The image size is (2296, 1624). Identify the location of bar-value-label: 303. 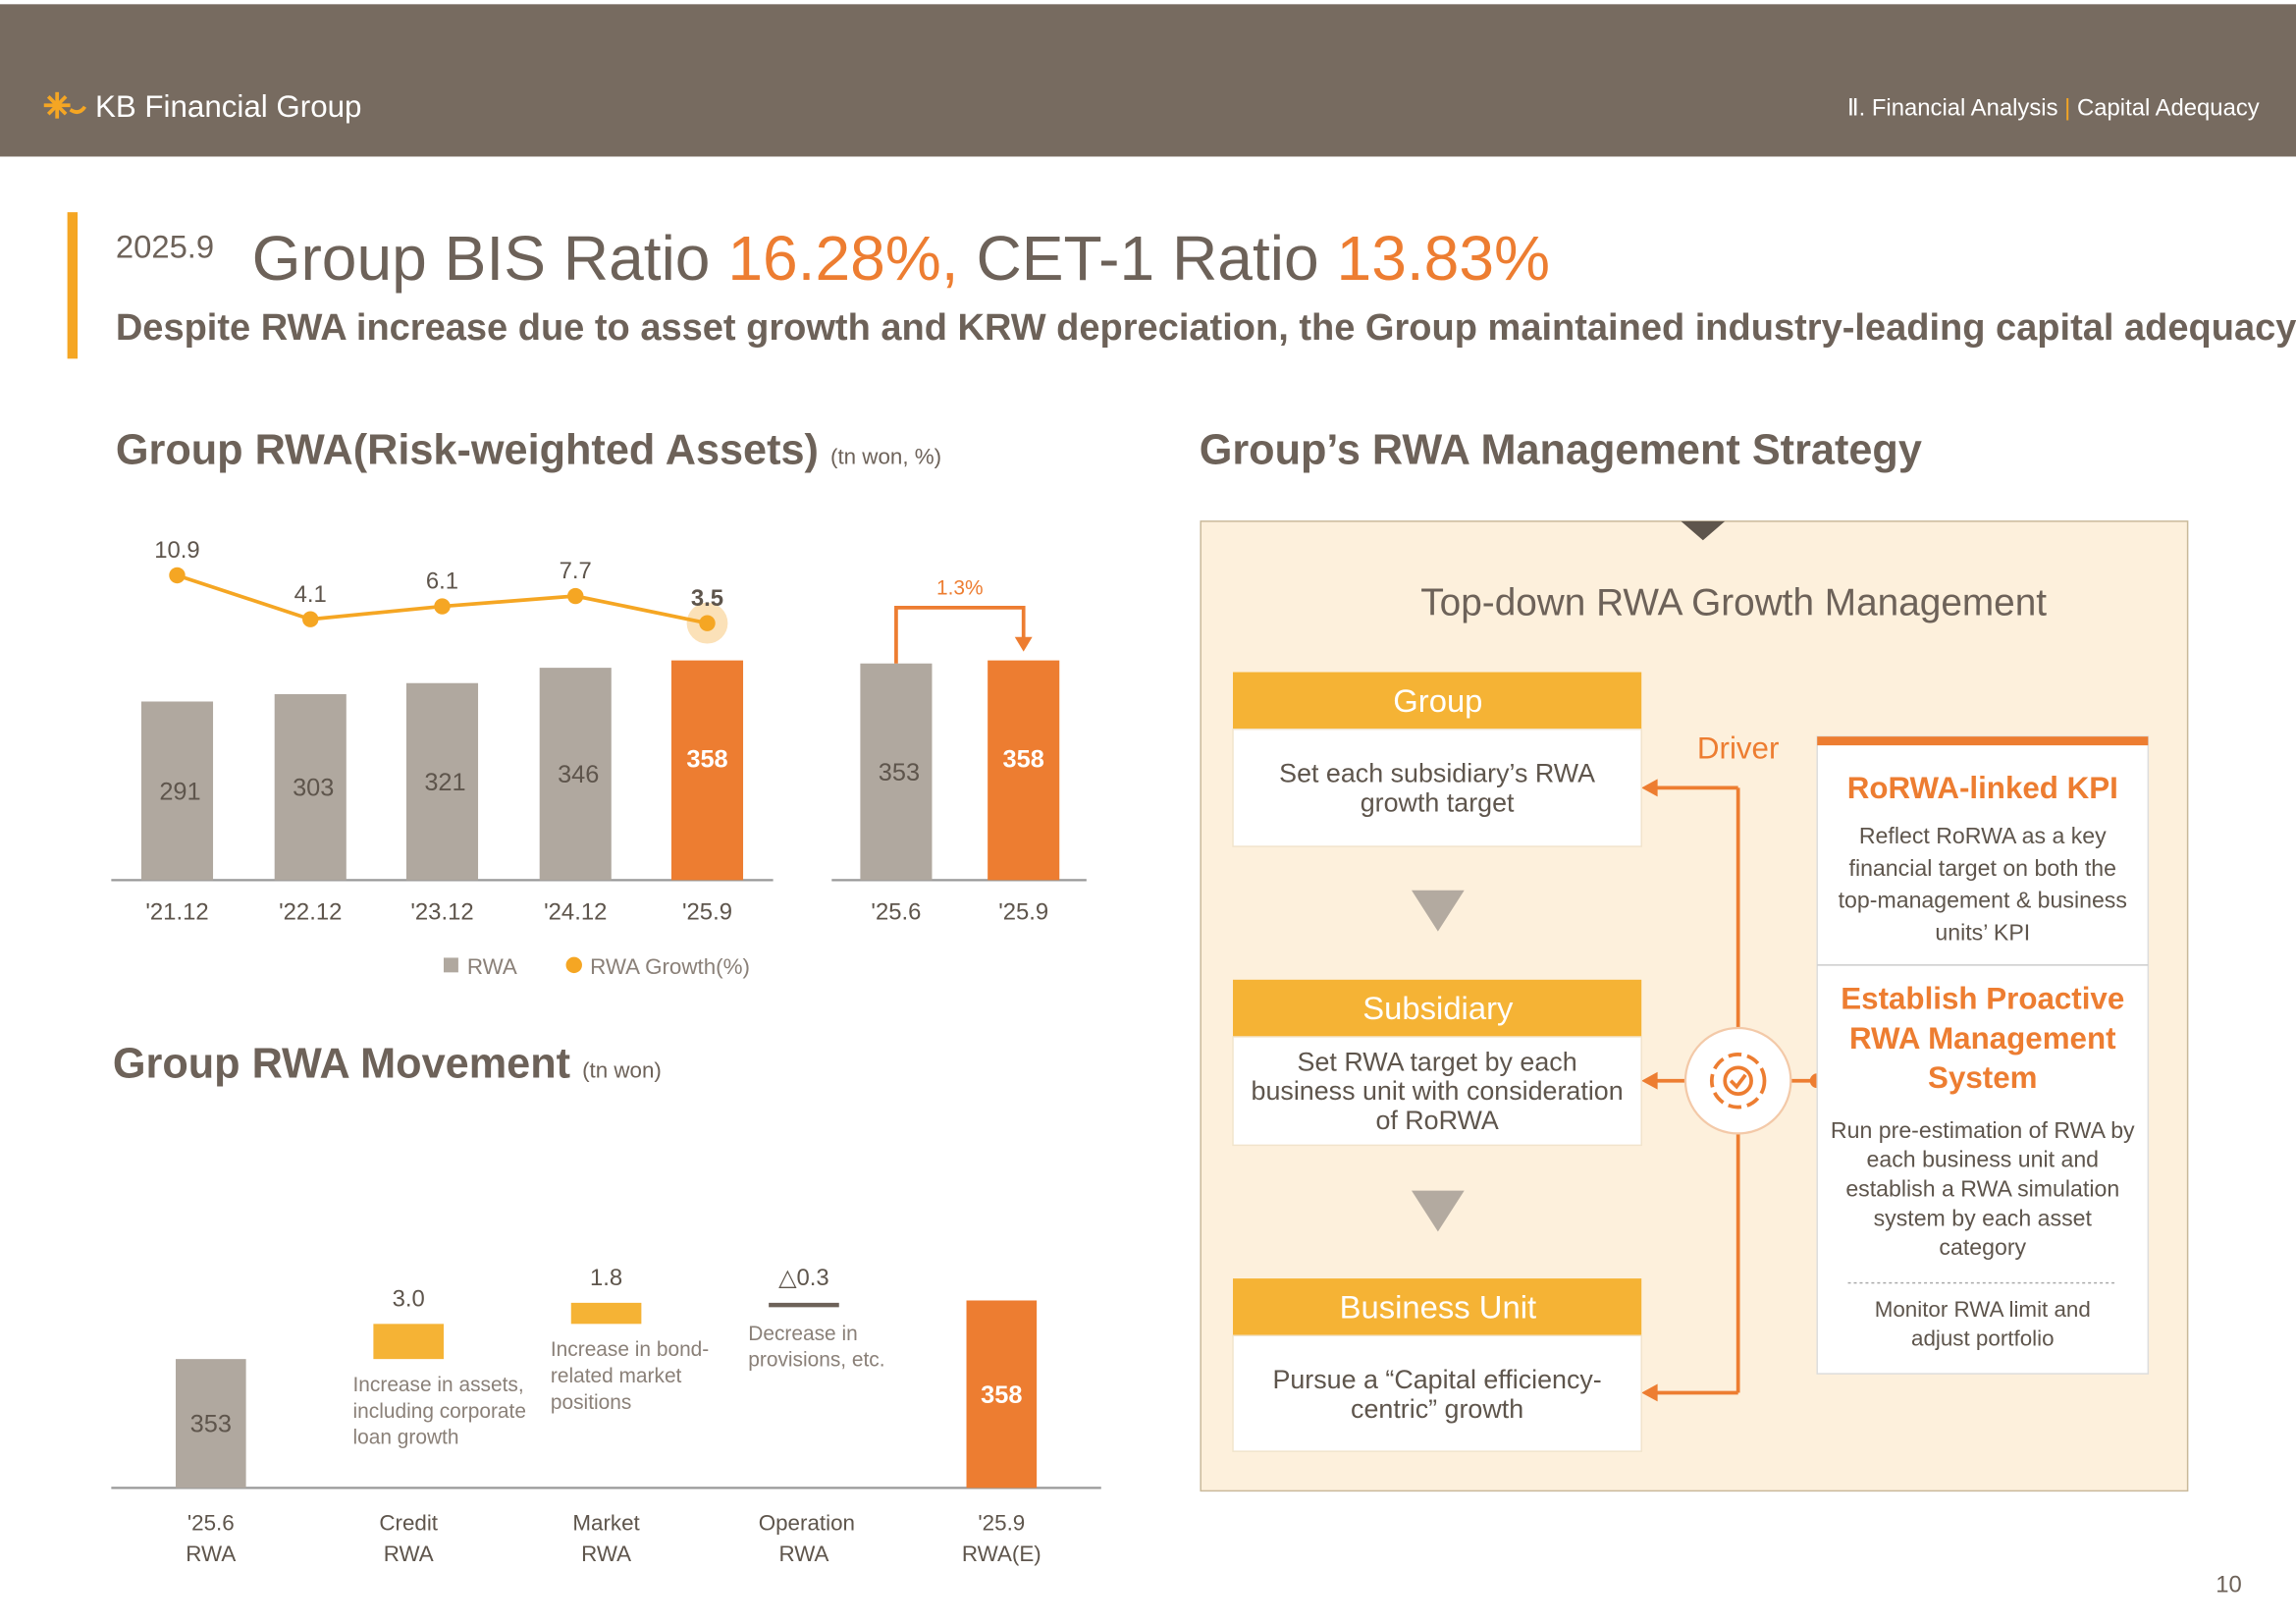
(313, 788).